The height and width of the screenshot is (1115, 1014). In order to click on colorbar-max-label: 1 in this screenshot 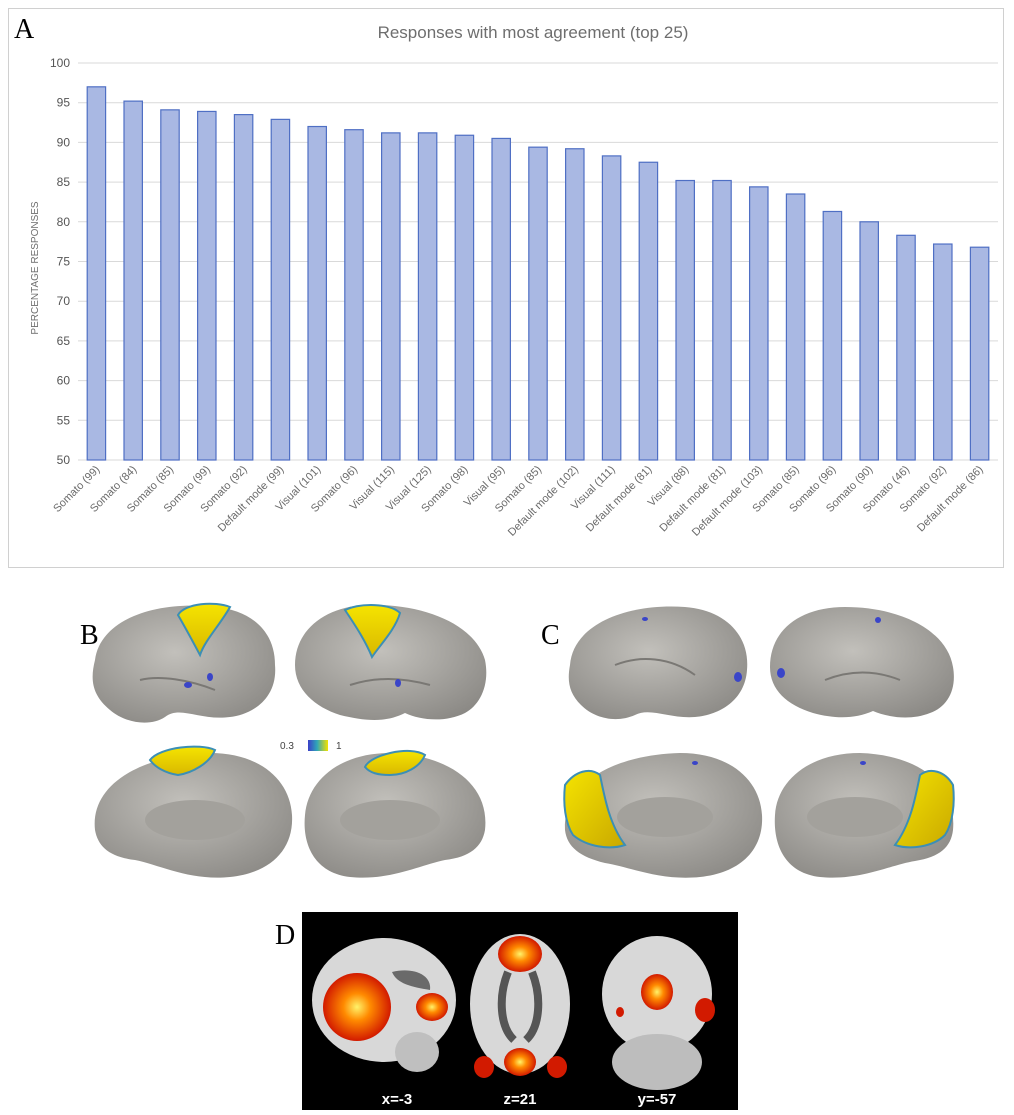, I will do `click(339, 746)`.